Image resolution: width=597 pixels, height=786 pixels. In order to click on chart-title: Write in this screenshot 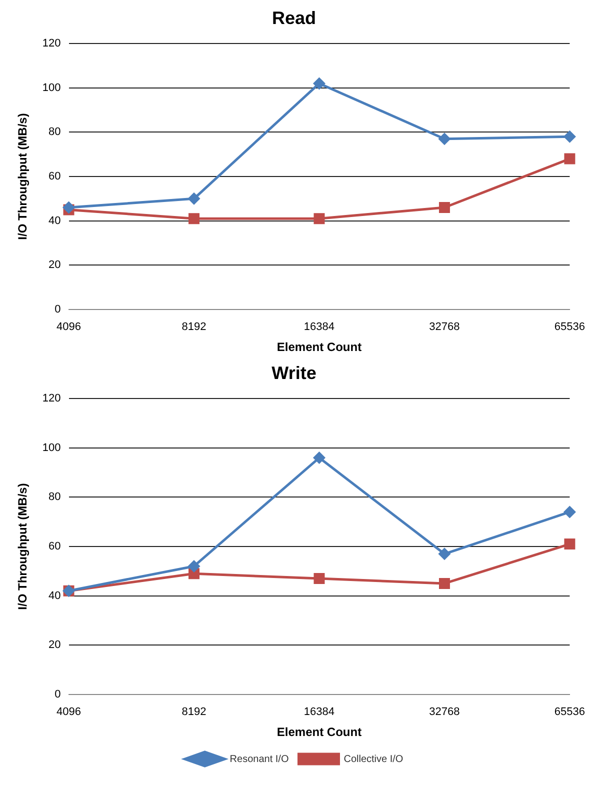, I will do `click(294, 372)`.